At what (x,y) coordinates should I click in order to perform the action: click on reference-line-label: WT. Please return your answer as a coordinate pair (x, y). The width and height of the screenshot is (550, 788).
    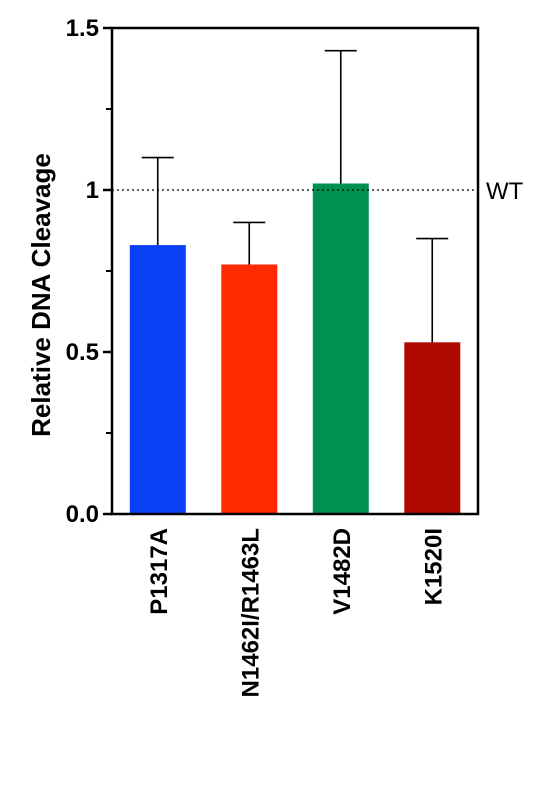
    Looking at the image, I should click on (505, 191).